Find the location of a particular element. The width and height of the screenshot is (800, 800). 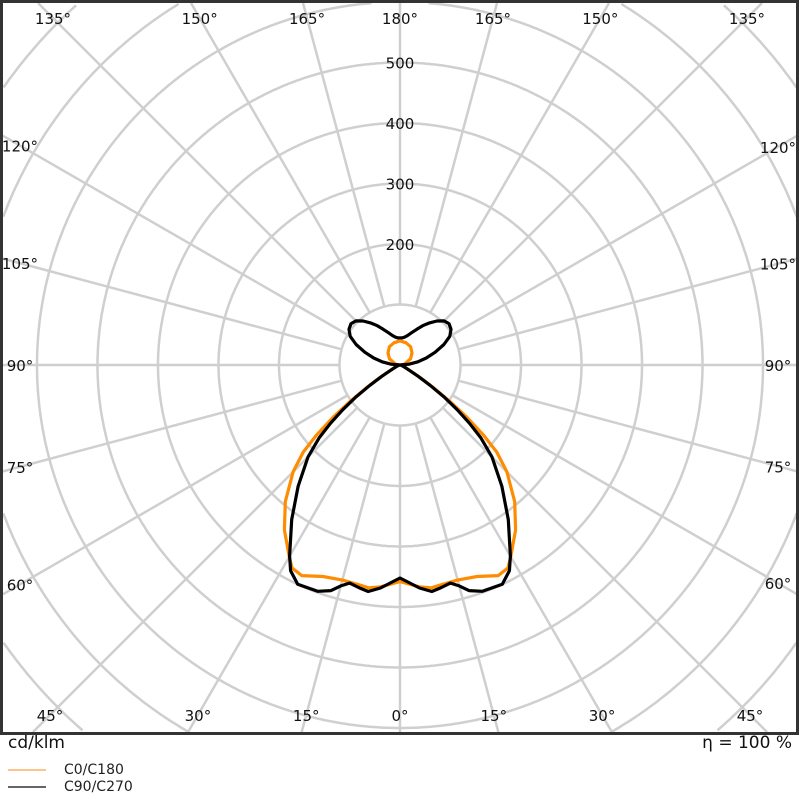

legend-label: C90/C270 is located at coordinates (98, 787).